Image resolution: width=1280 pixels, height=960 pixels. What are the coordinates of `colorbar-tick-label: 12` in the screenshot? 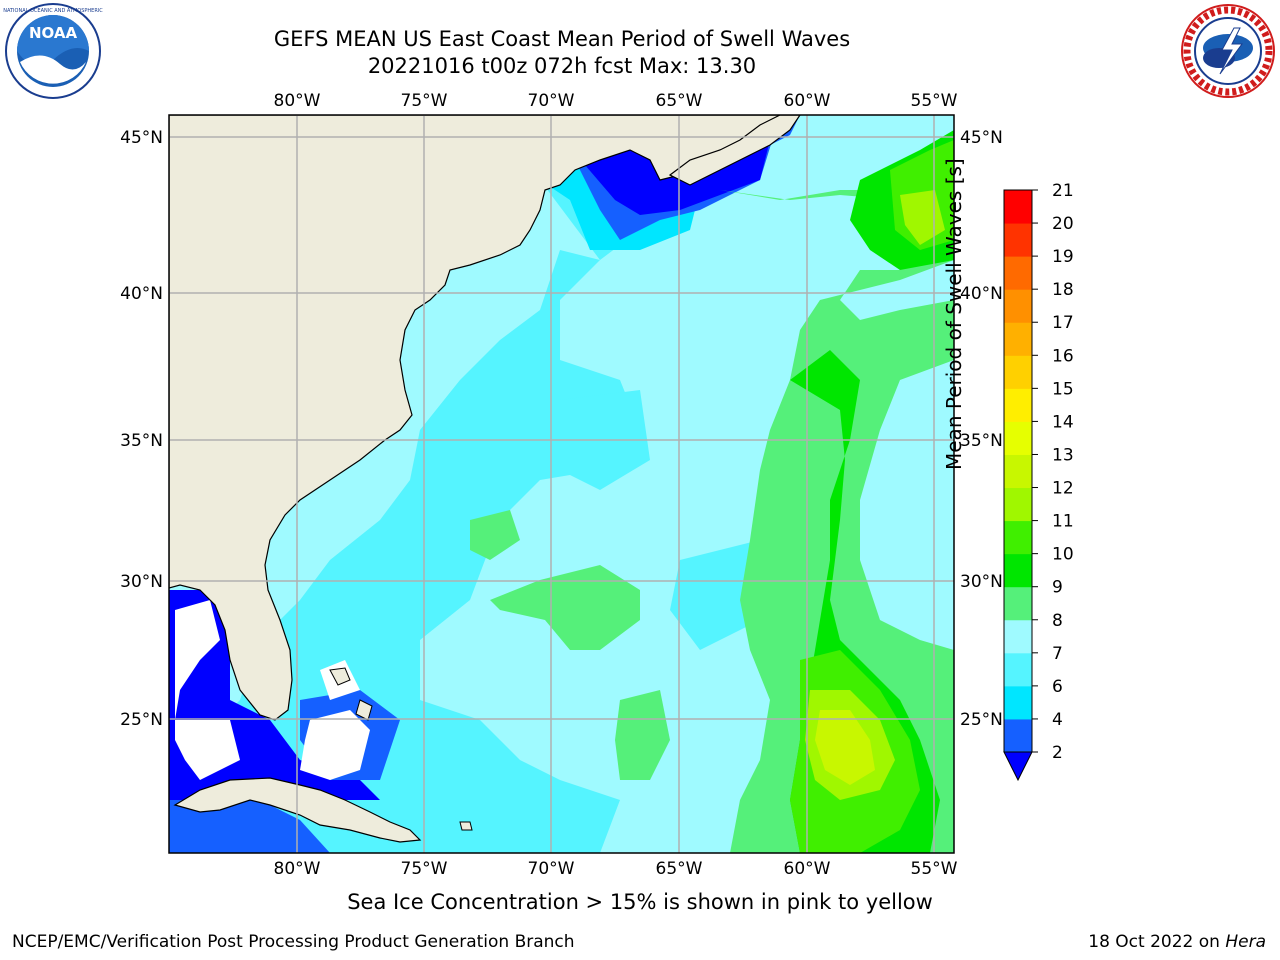 It's located at (1063, 489).